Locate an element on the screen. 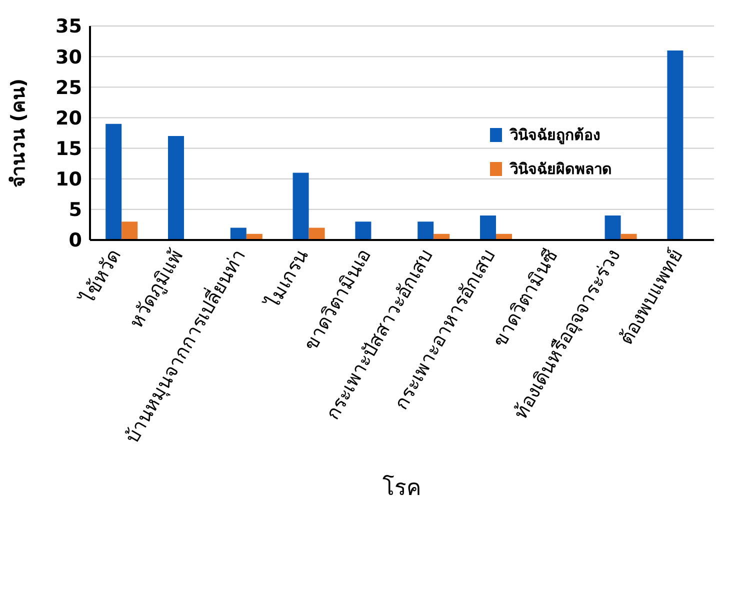  y-axis-title: จำนวน (คน) is located at coordinates (19, 133).